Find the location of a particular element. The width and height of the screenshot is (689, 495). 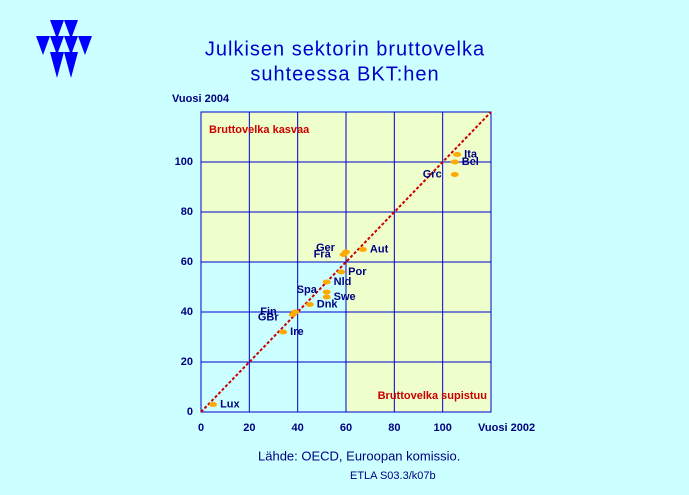

point-label: Grc is located at coordinates (432, 174).